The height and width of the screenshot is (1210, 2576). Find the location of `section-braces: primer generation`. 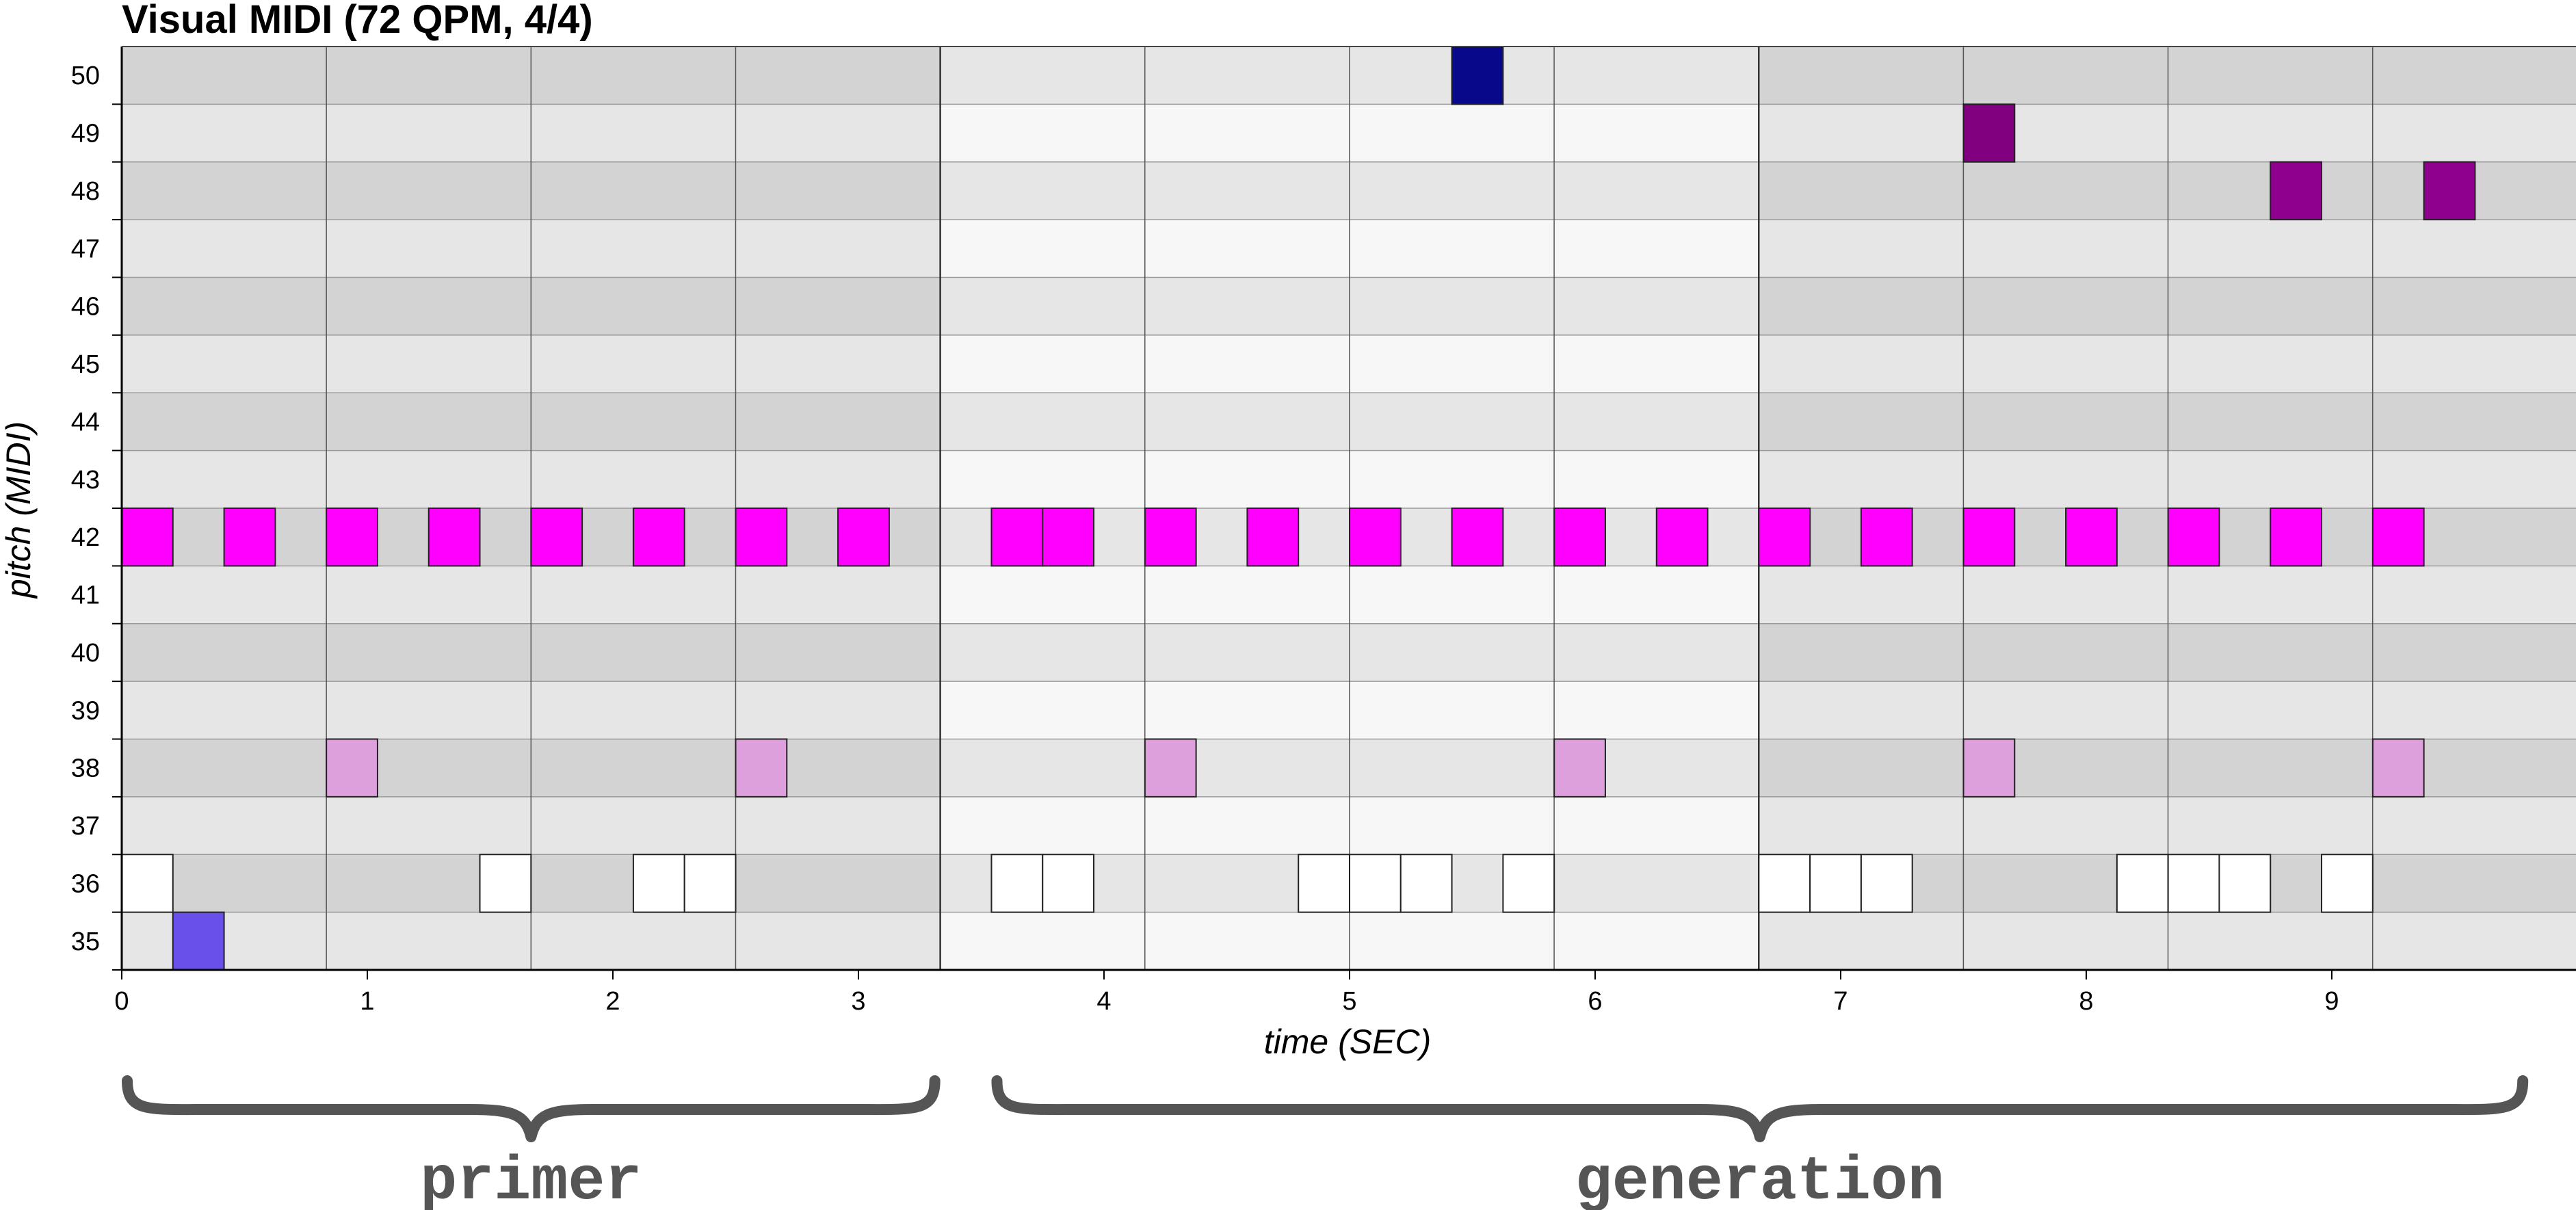

section-braces: primer generation is located at coordinates (1325, 1142).